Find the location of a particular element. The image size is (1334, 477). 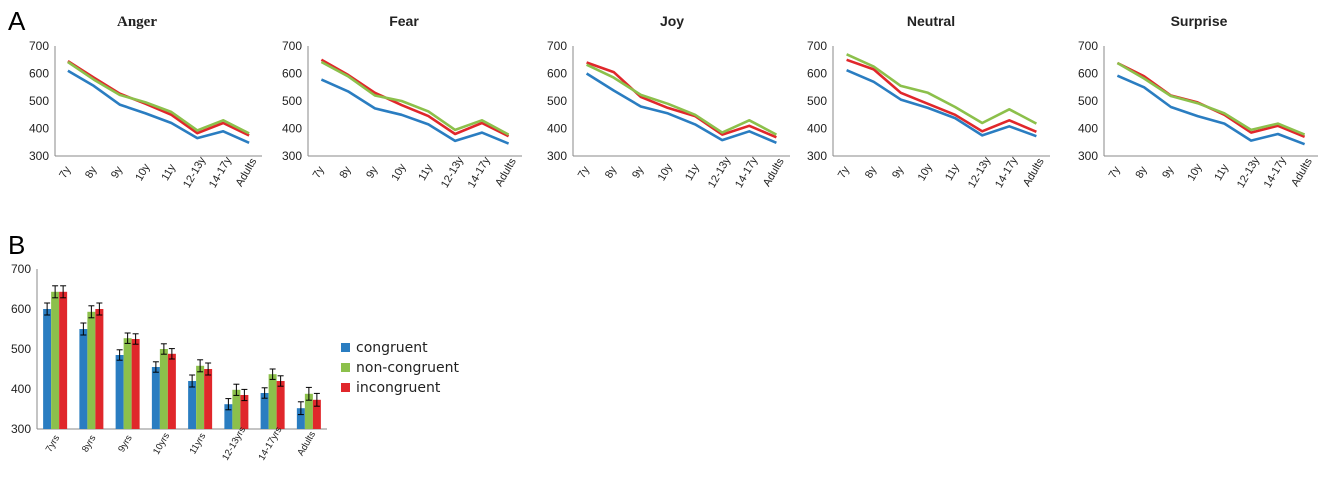

x-tick-label: 9yrs is located at coordinates (125, 443).